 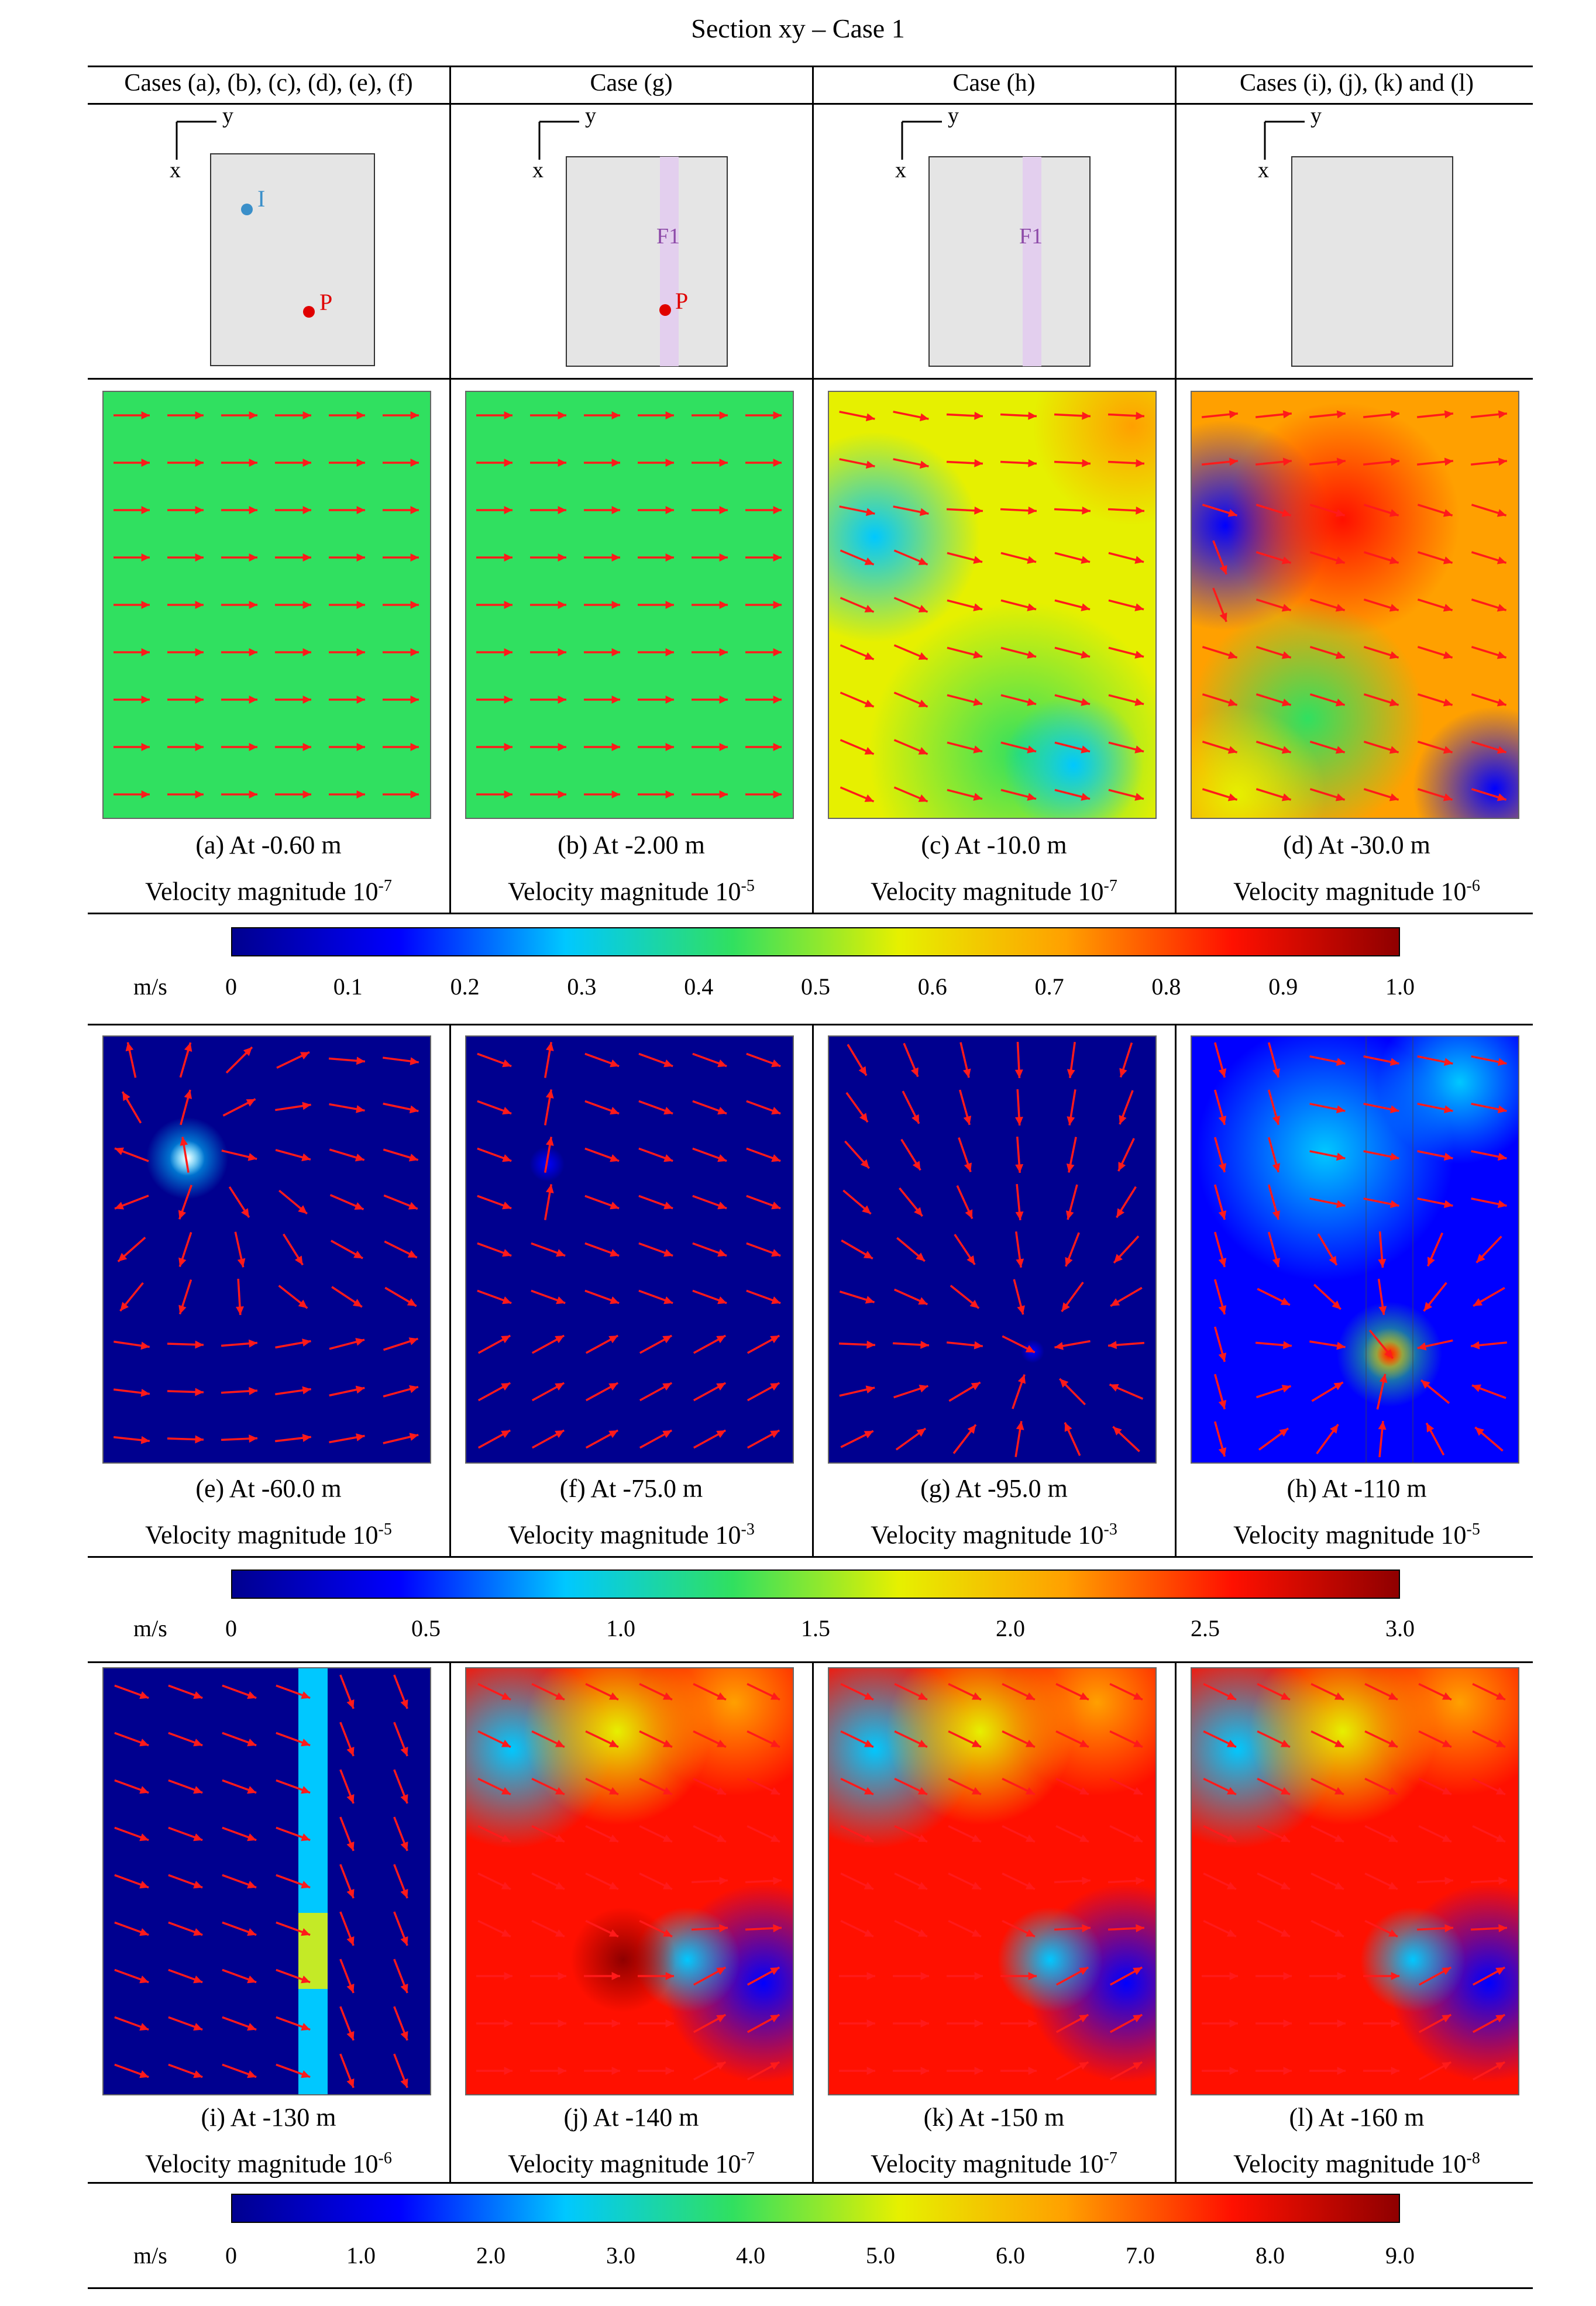 What do you see at coordinates (668, 236) in the screenshot?
I see `fracture-label: F1` at bounding box center [668, 236].